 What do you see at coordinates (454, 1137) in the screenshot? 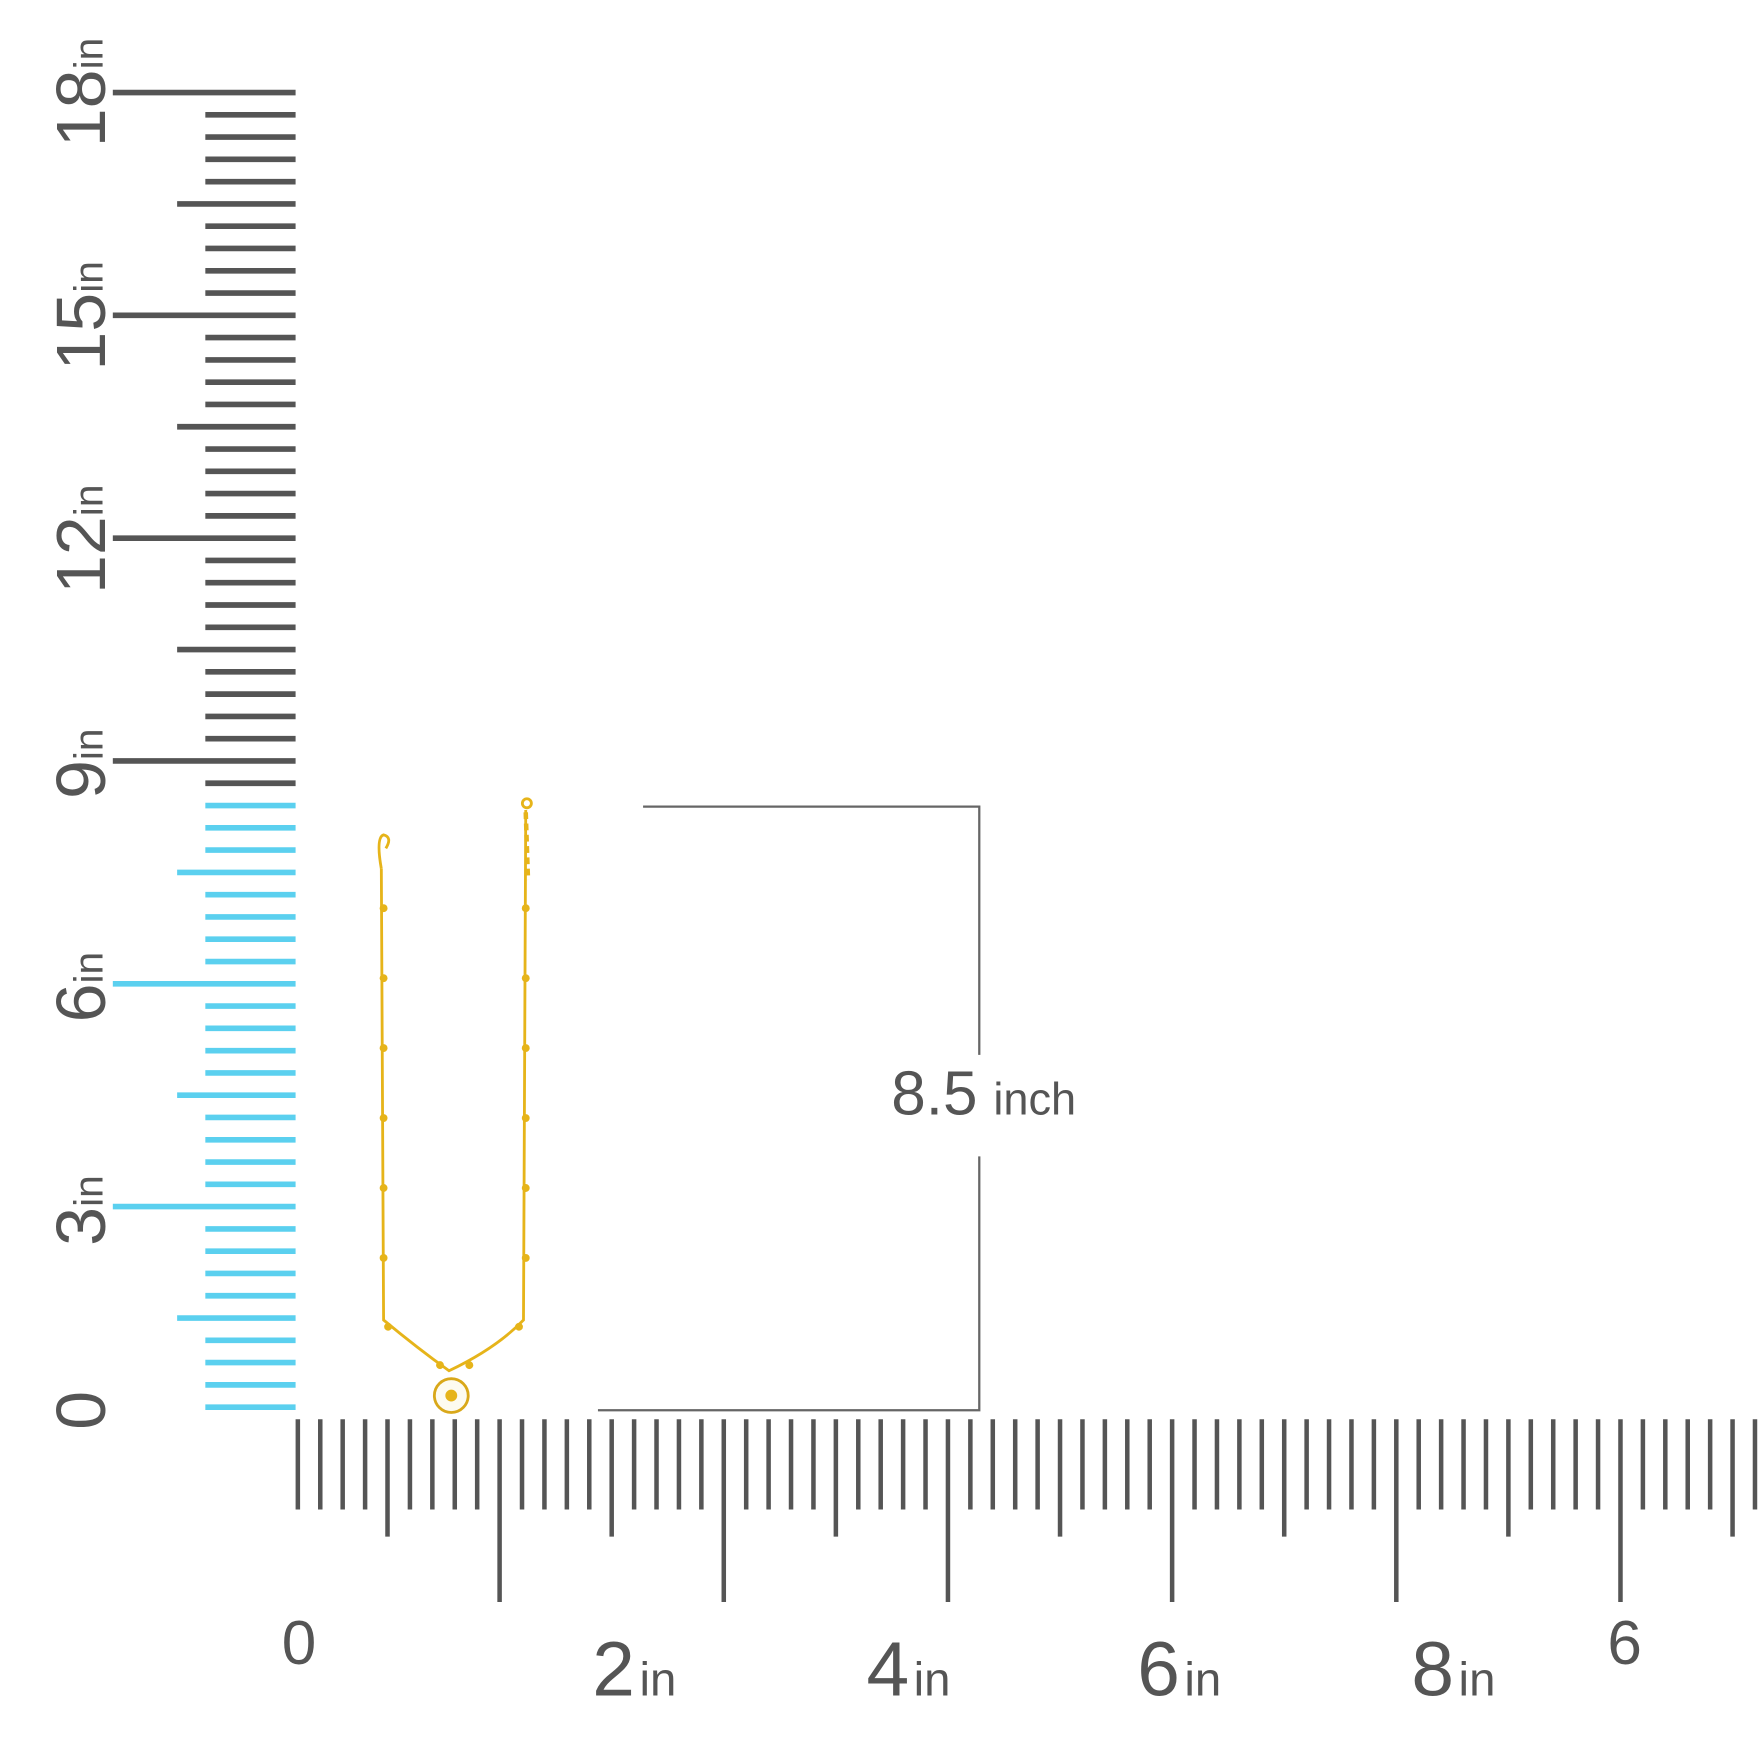
I see `necklace-beads` at bounding box center [454, 1137].